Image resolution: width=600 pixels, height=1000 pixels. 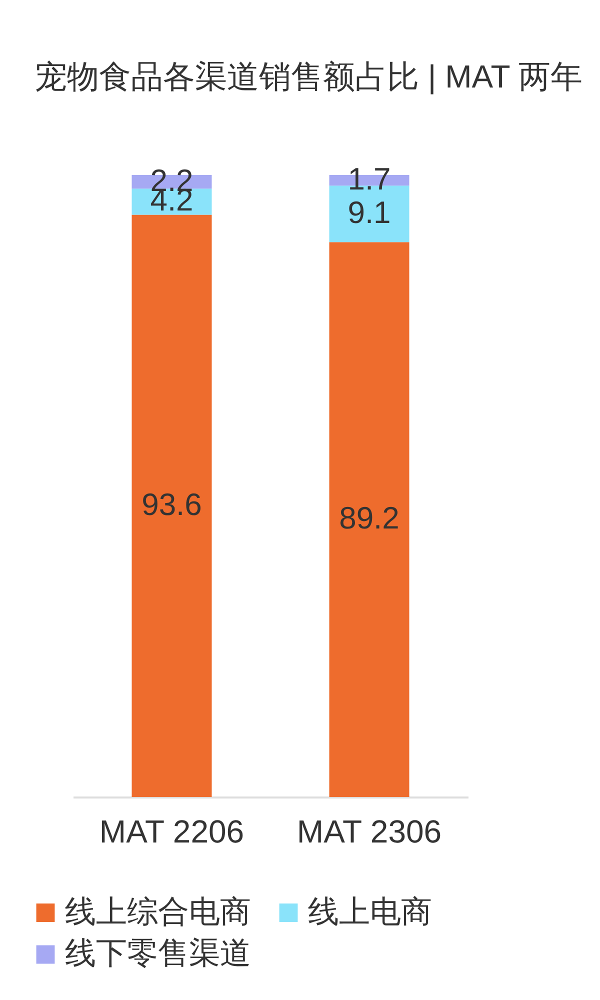 What do you see at coordinates (309, 76) in the screenshot?
I see `chart-title: 宠物食品各渠道销售额占比 | MAT 两年` at bounding box center [309, 76].